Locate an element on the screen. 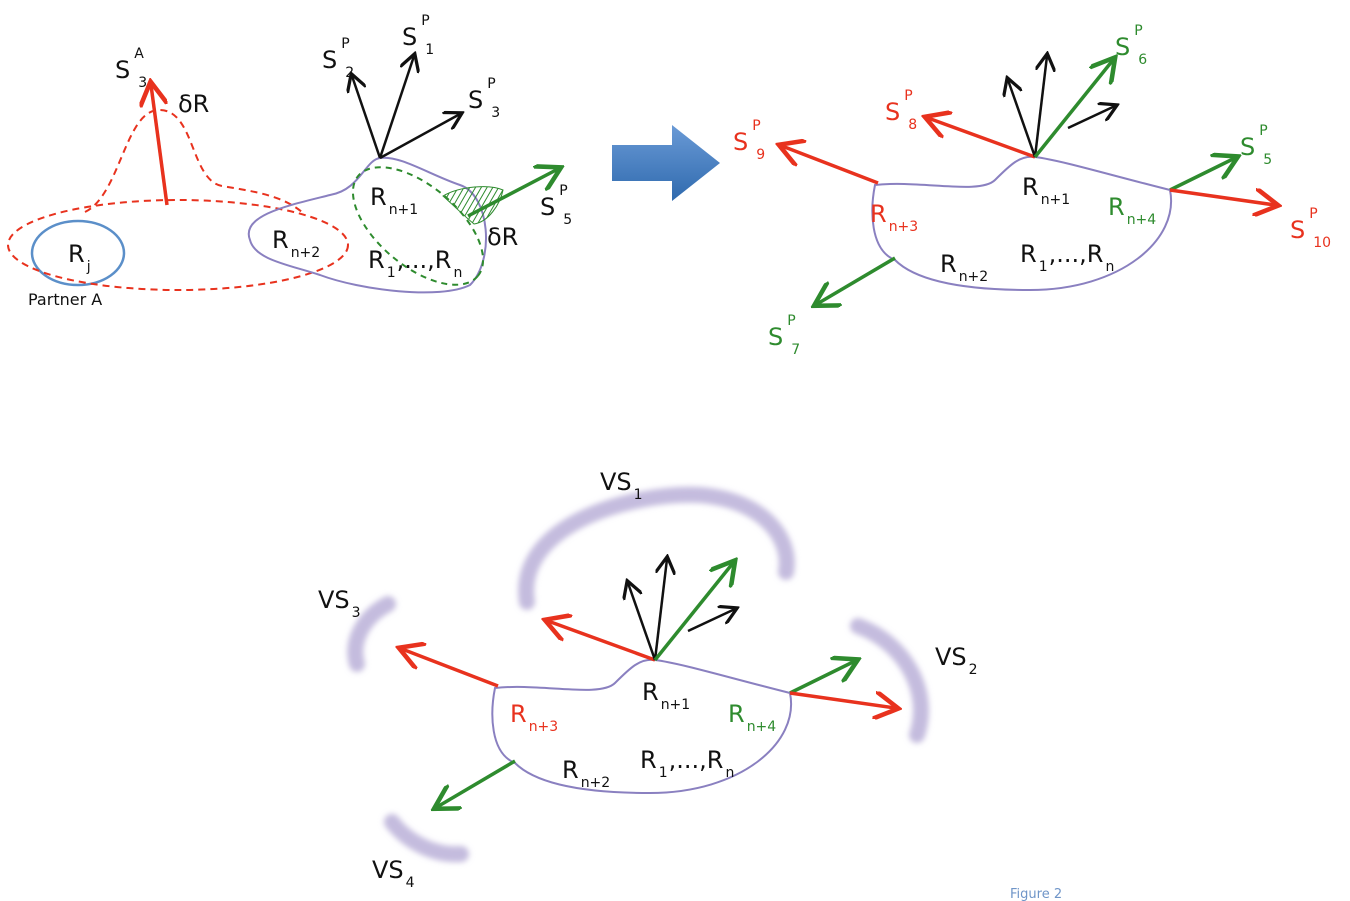 Image resolution: width=1350 pixels, height=901 pixels. panel-1-shapes is located at coordinates (282, 175).